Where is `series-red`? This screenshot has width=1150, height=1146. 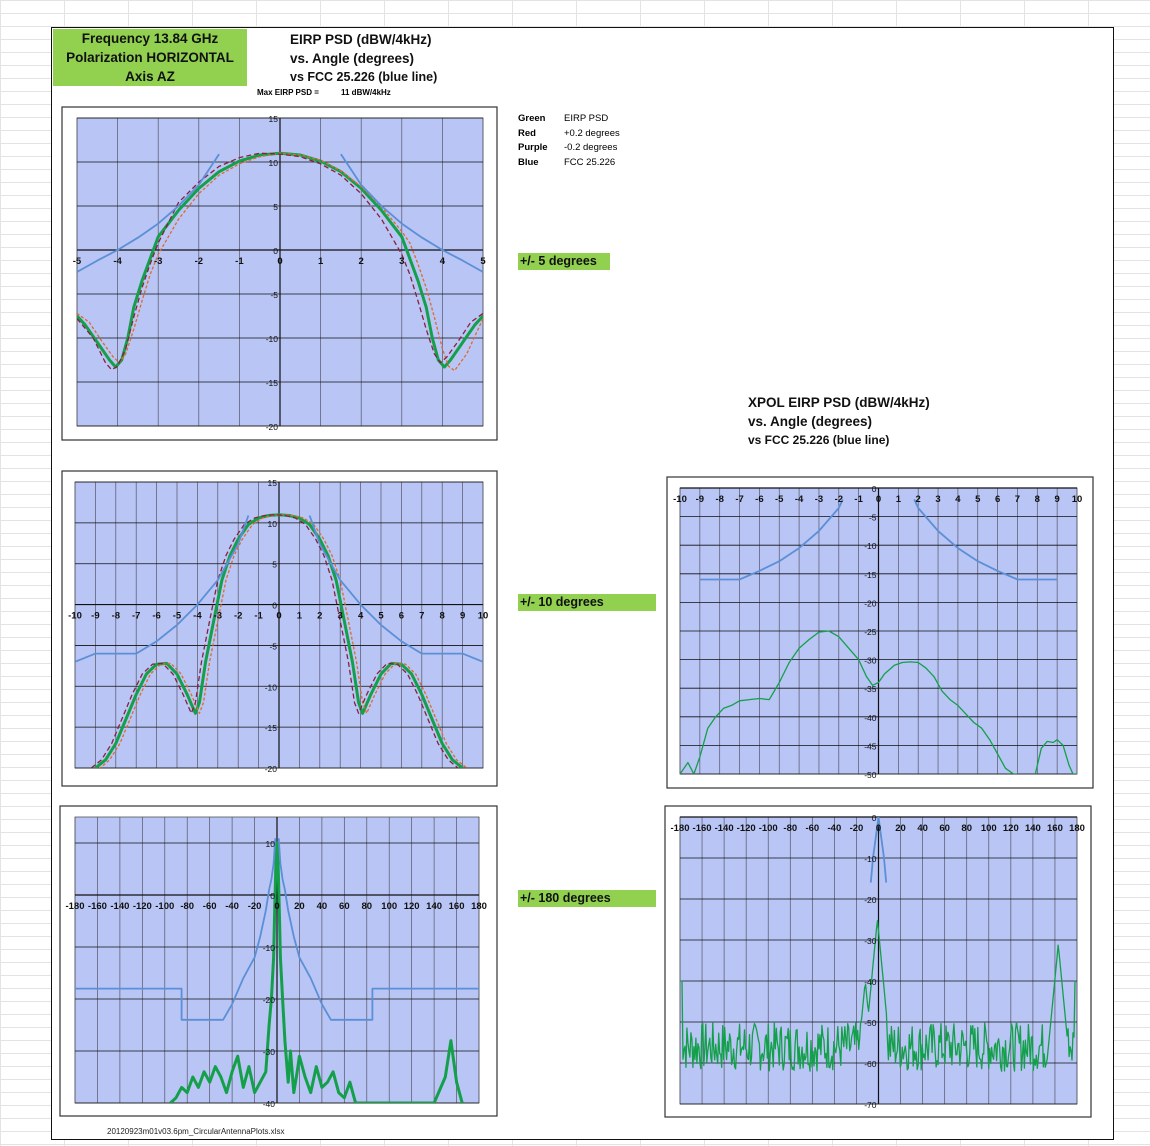 series-red is located at coordinates (280, 262).